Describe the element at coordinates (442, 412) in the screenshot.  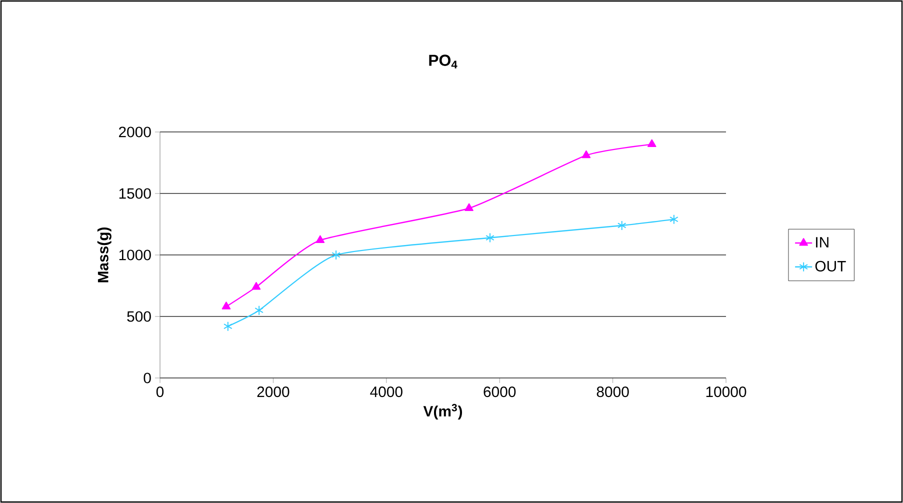
I see `x-axis-title: V(m$^{3}$)` at that location.